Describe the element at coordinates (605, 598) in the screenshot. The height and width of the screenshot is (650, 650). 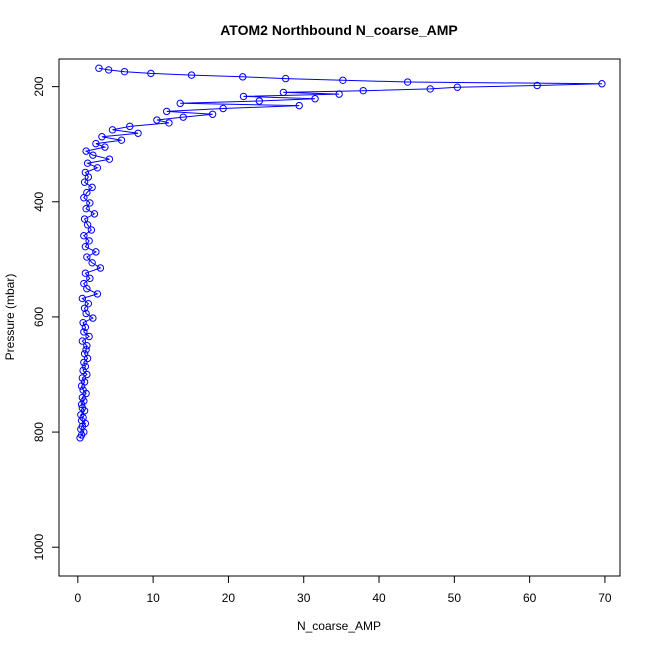
I see `x-tick-label: 70` at that location.